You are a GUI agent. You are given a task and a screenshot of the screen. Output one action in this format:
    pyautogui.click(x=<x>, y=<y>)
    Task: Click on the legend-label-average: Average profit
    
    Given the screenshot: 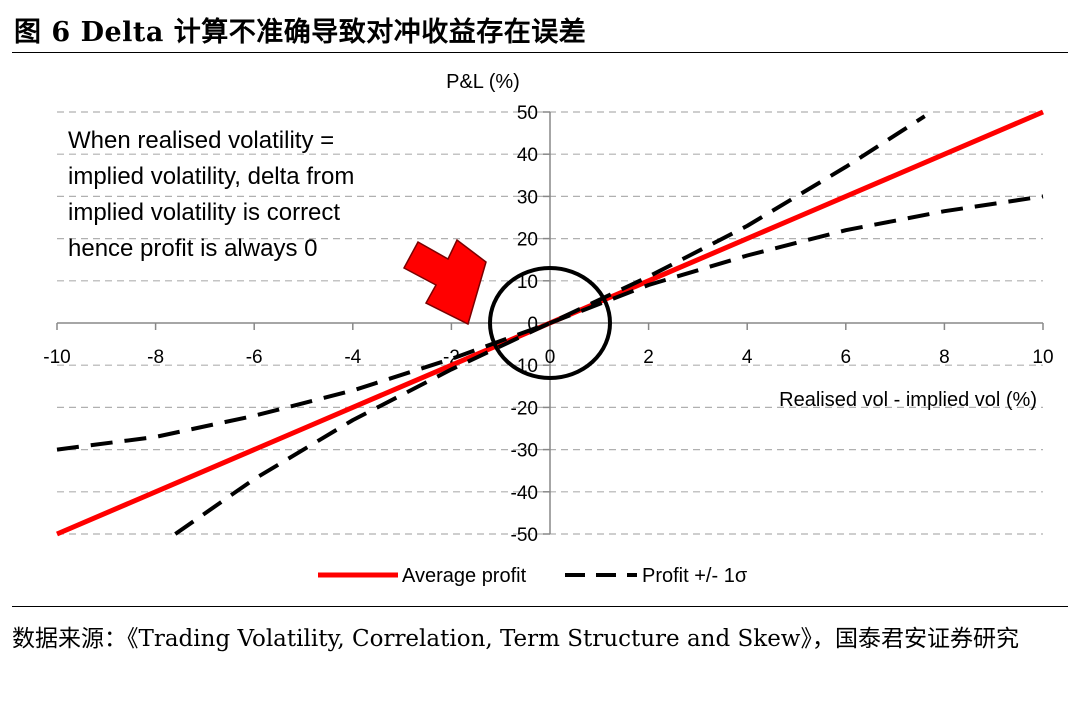 What is the action you would take?
    pyautogui.click(x=464, y=576)
    